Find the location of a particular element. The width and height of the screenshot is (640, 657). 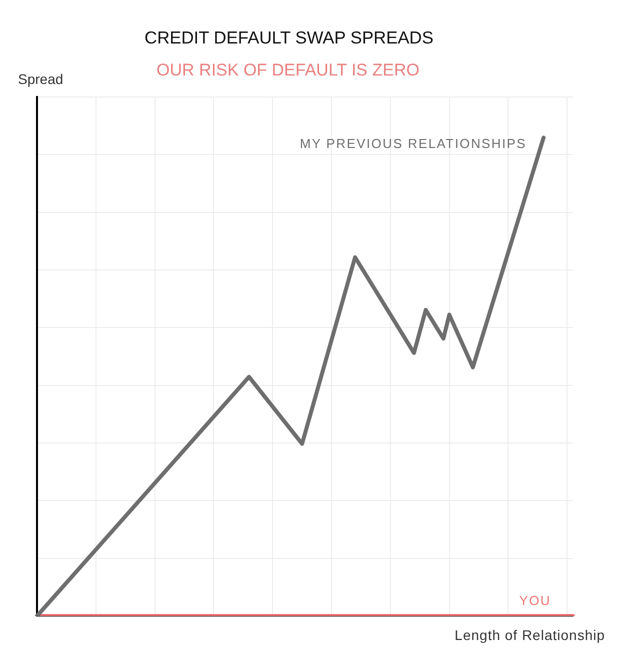

series-label: YOU is located at coordinates (535, 600).